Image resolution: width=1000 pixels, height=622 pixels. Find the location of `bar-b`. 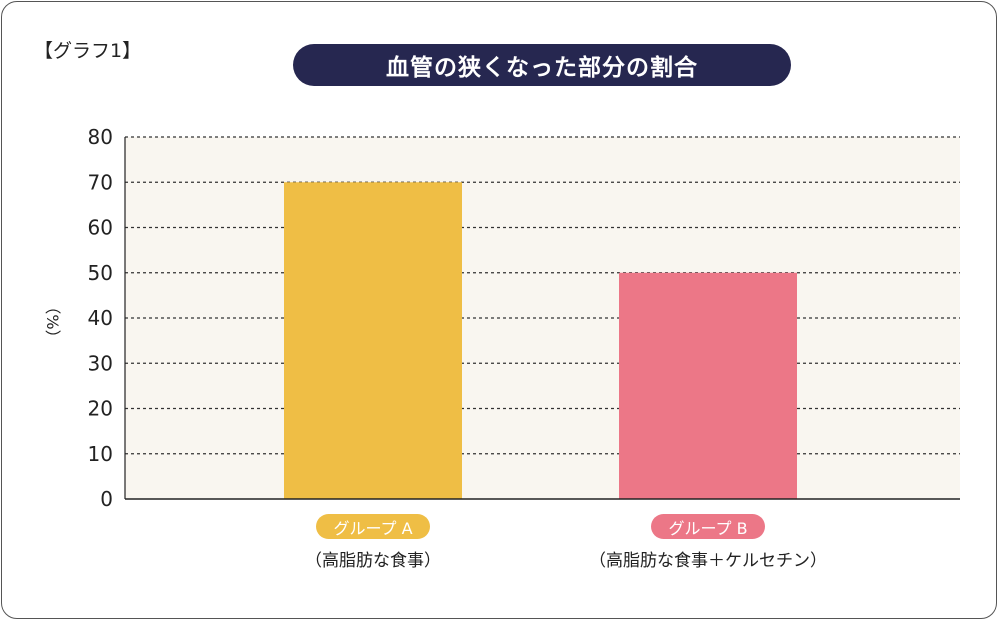

bar-b is located at coordinates (708, 385).